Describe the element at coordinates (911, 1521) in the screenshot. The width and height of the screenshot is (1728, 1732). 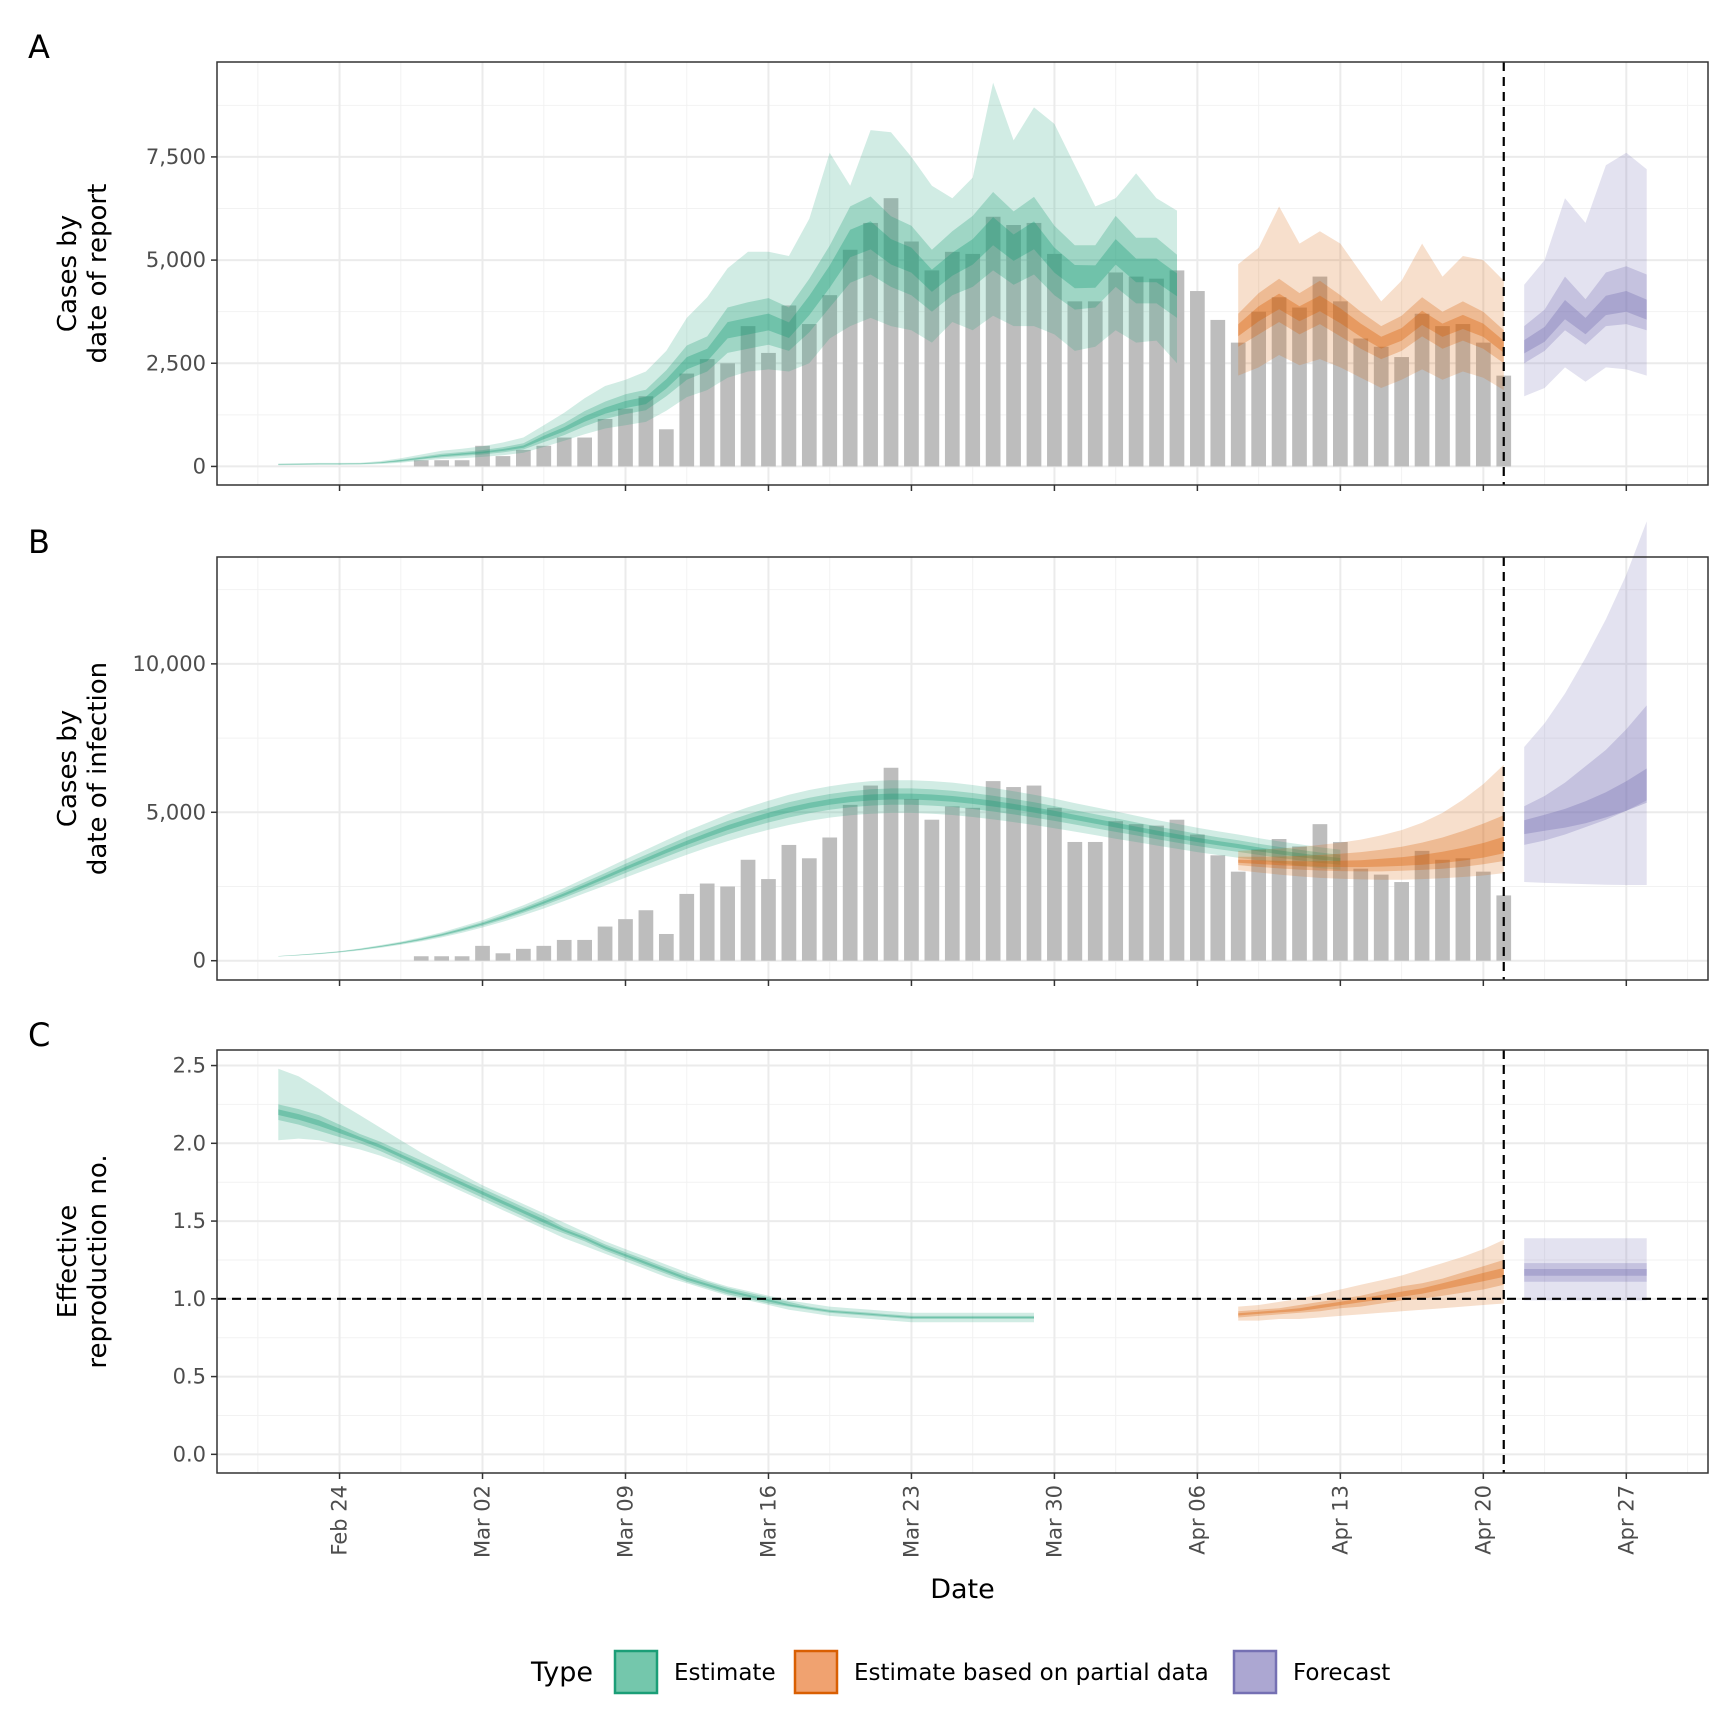
I see `x-tick-label: Mar 23` at that location.